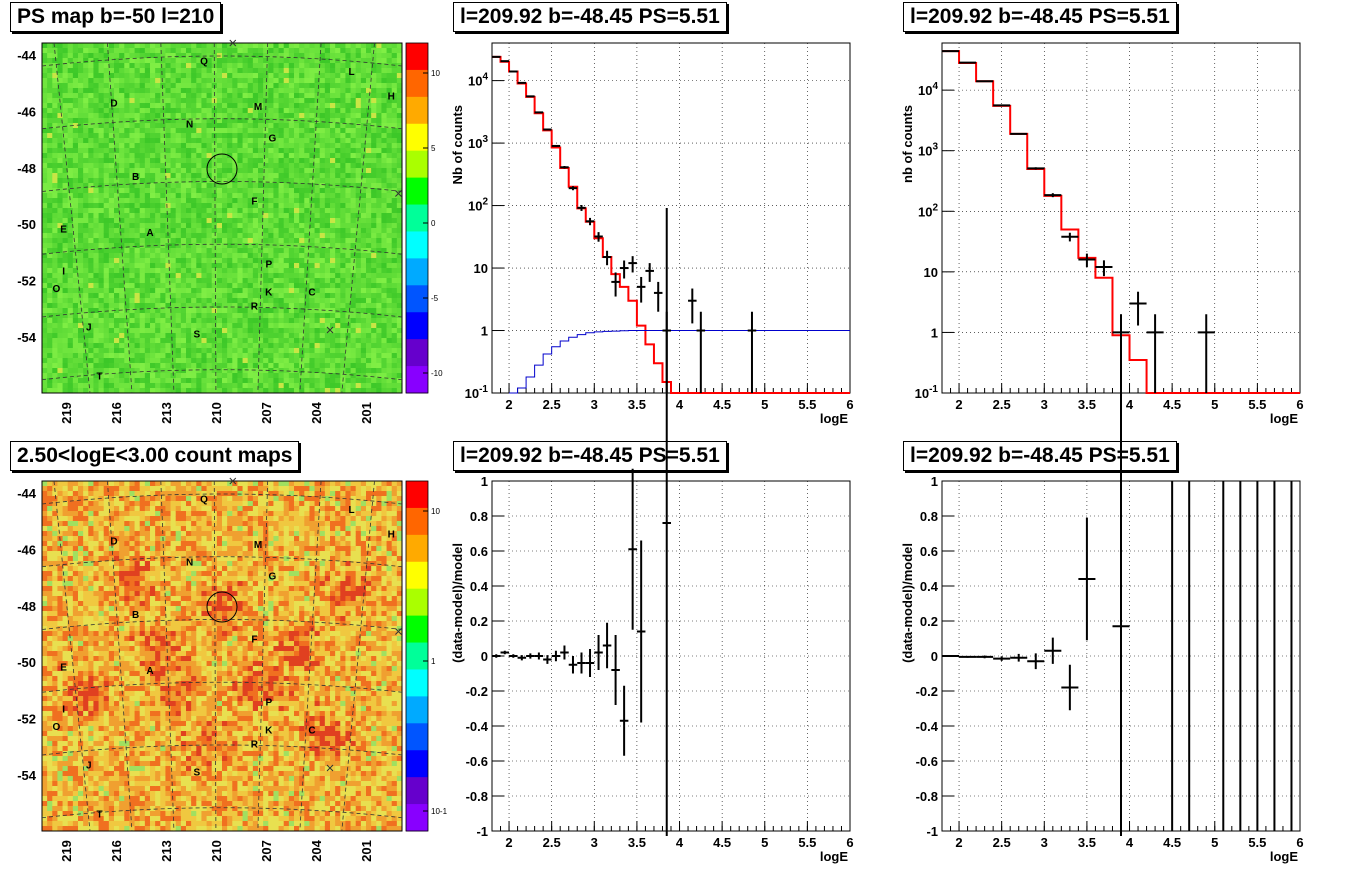 This screenshot has width=1348, height=875. What do you see at coordinates (722, 842) in the screenshot?
I see `chart3-xtick-label: 4.5` at bounding box center [722, 842].